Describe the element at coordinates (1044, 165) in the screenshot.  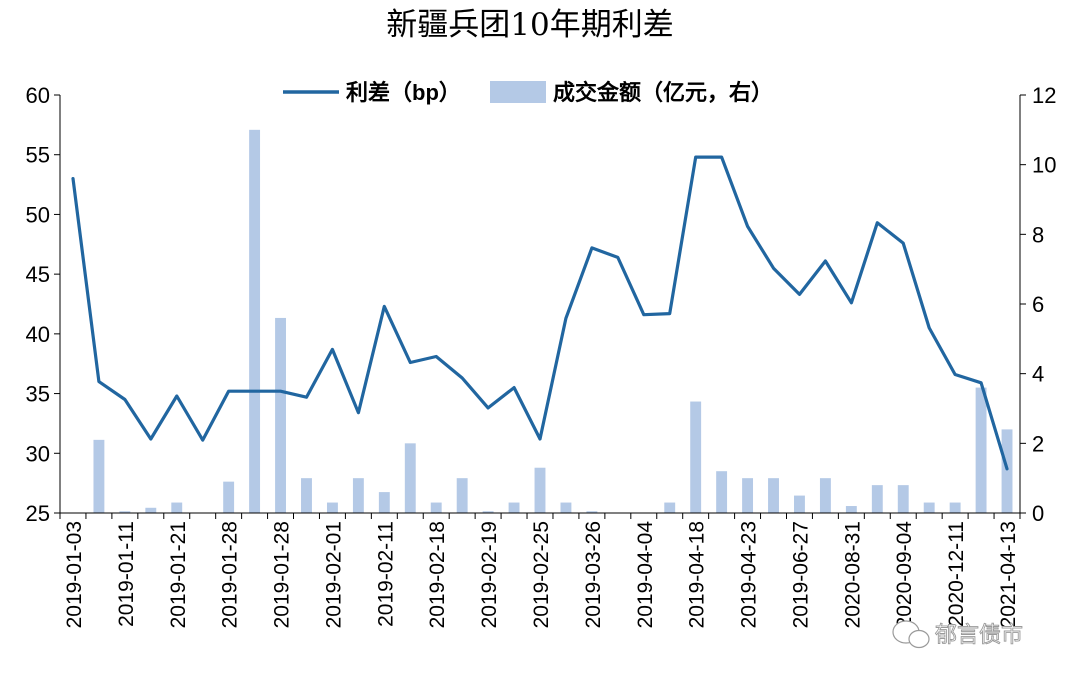
I see `y-right-tick-label: 10` at that location.